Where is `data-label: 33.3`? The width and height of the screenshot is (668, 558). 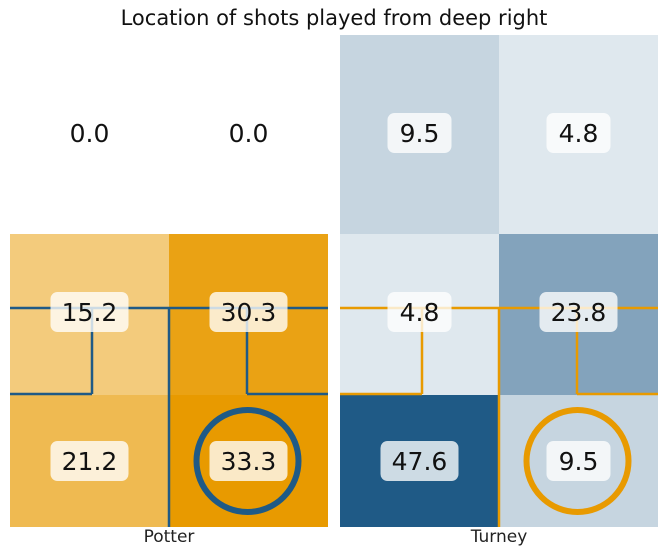
data-label: 33.3 is located at coordinates (248, 461).